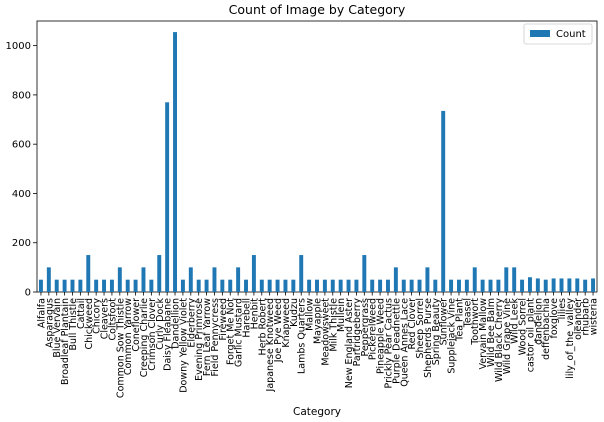  Describe the element at coordinates (381, 336) in the screenshot. I see `x-tick-label: Pineapple Weed` at that location.